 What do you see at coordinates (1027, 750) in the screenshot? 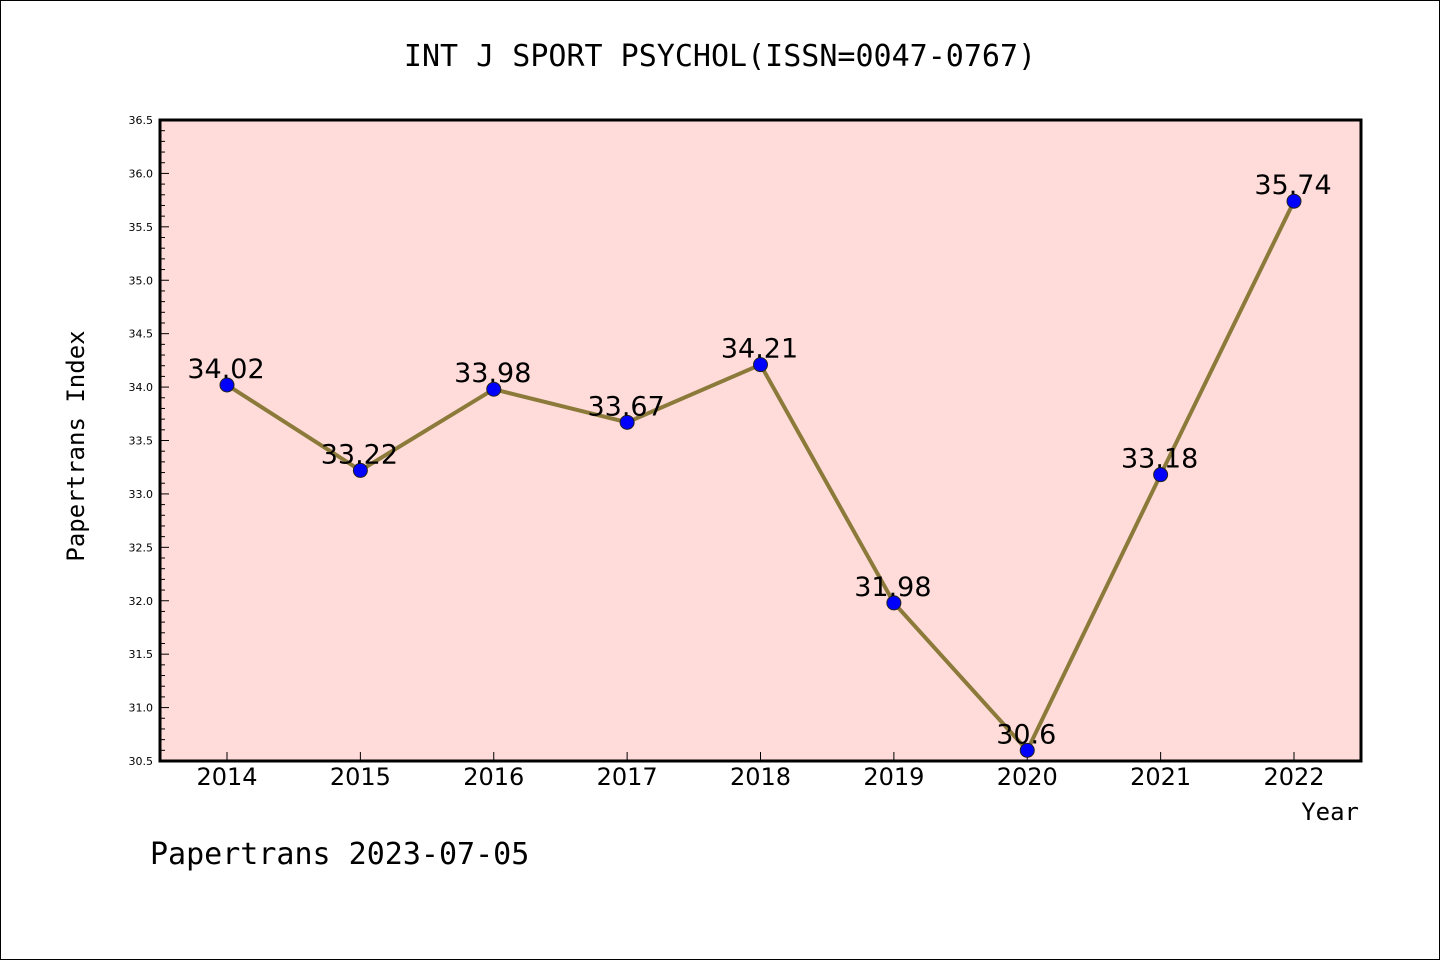
I see `data-point-2020` at bounding box center [1027, 750].